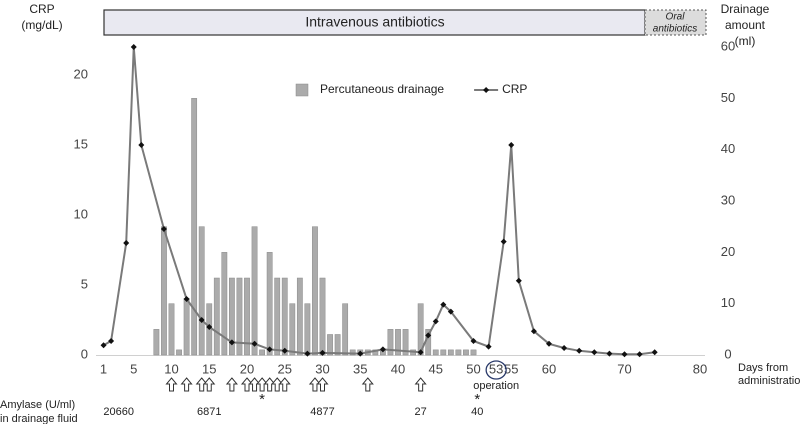 The image size is (800, 424). Describe the element at coordinates (322, 412) in the screenshot. I see `amylase-value: 4877` at that location.